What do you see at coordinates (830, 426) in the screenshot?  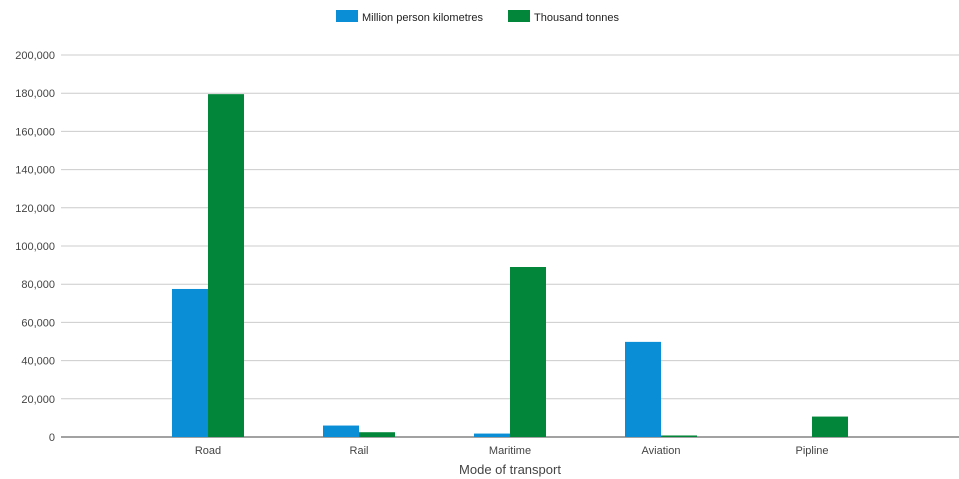 I see `bar-pipline-tonnes` at bounding box center [830, 426].